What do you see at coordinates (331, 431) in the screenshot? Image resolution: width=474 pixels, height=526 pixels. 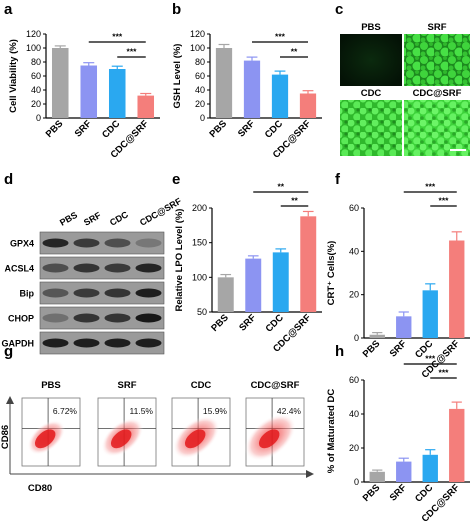 I see `y-axis-label: % of Maturated DC` at bounding box center [331, 431].